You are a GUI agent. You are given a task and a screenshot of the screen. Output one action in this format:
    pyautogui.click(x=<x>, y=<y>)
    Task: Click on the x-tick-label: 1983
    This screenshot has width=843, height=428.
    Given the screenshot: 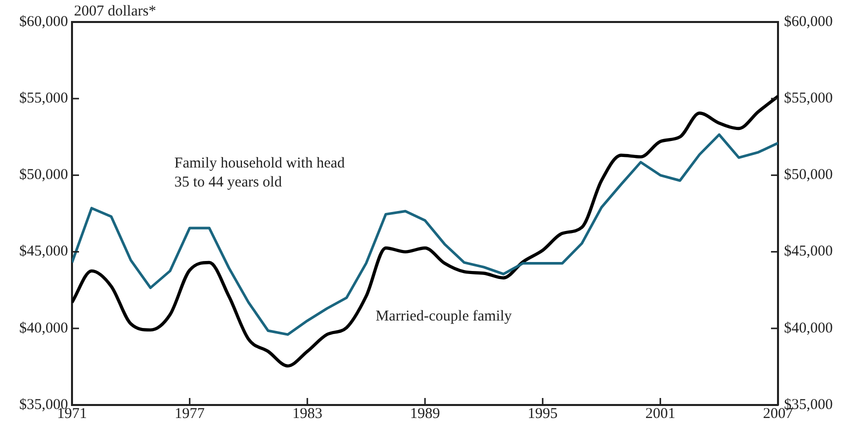 What is the action you would take?
    pyautogui.click(x=307, y=414)
    